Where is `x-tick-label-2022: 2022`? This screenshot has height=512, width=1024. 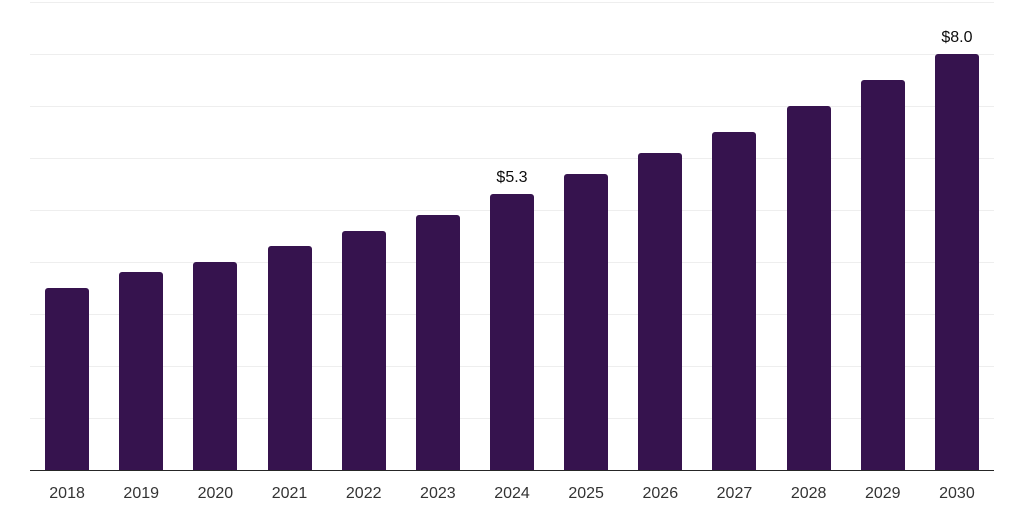
x-tick-label-2022: 2022 is located at coordinates (363, 493).